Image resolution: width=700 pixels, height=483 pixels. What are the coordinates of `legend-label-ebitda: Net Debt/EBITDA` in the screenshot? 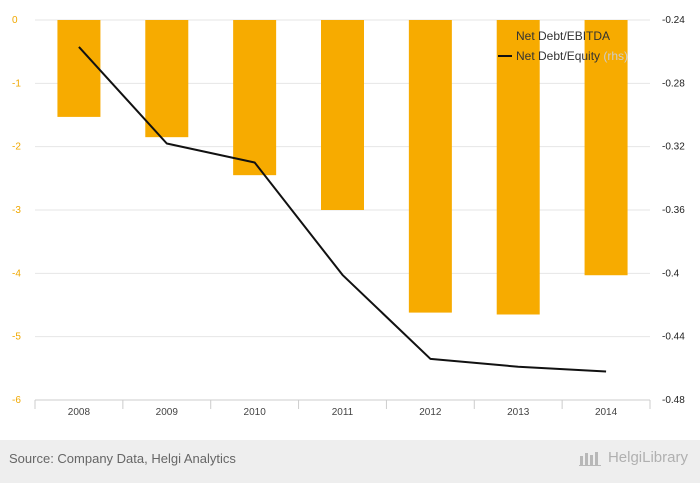 It's located at (563, 36).